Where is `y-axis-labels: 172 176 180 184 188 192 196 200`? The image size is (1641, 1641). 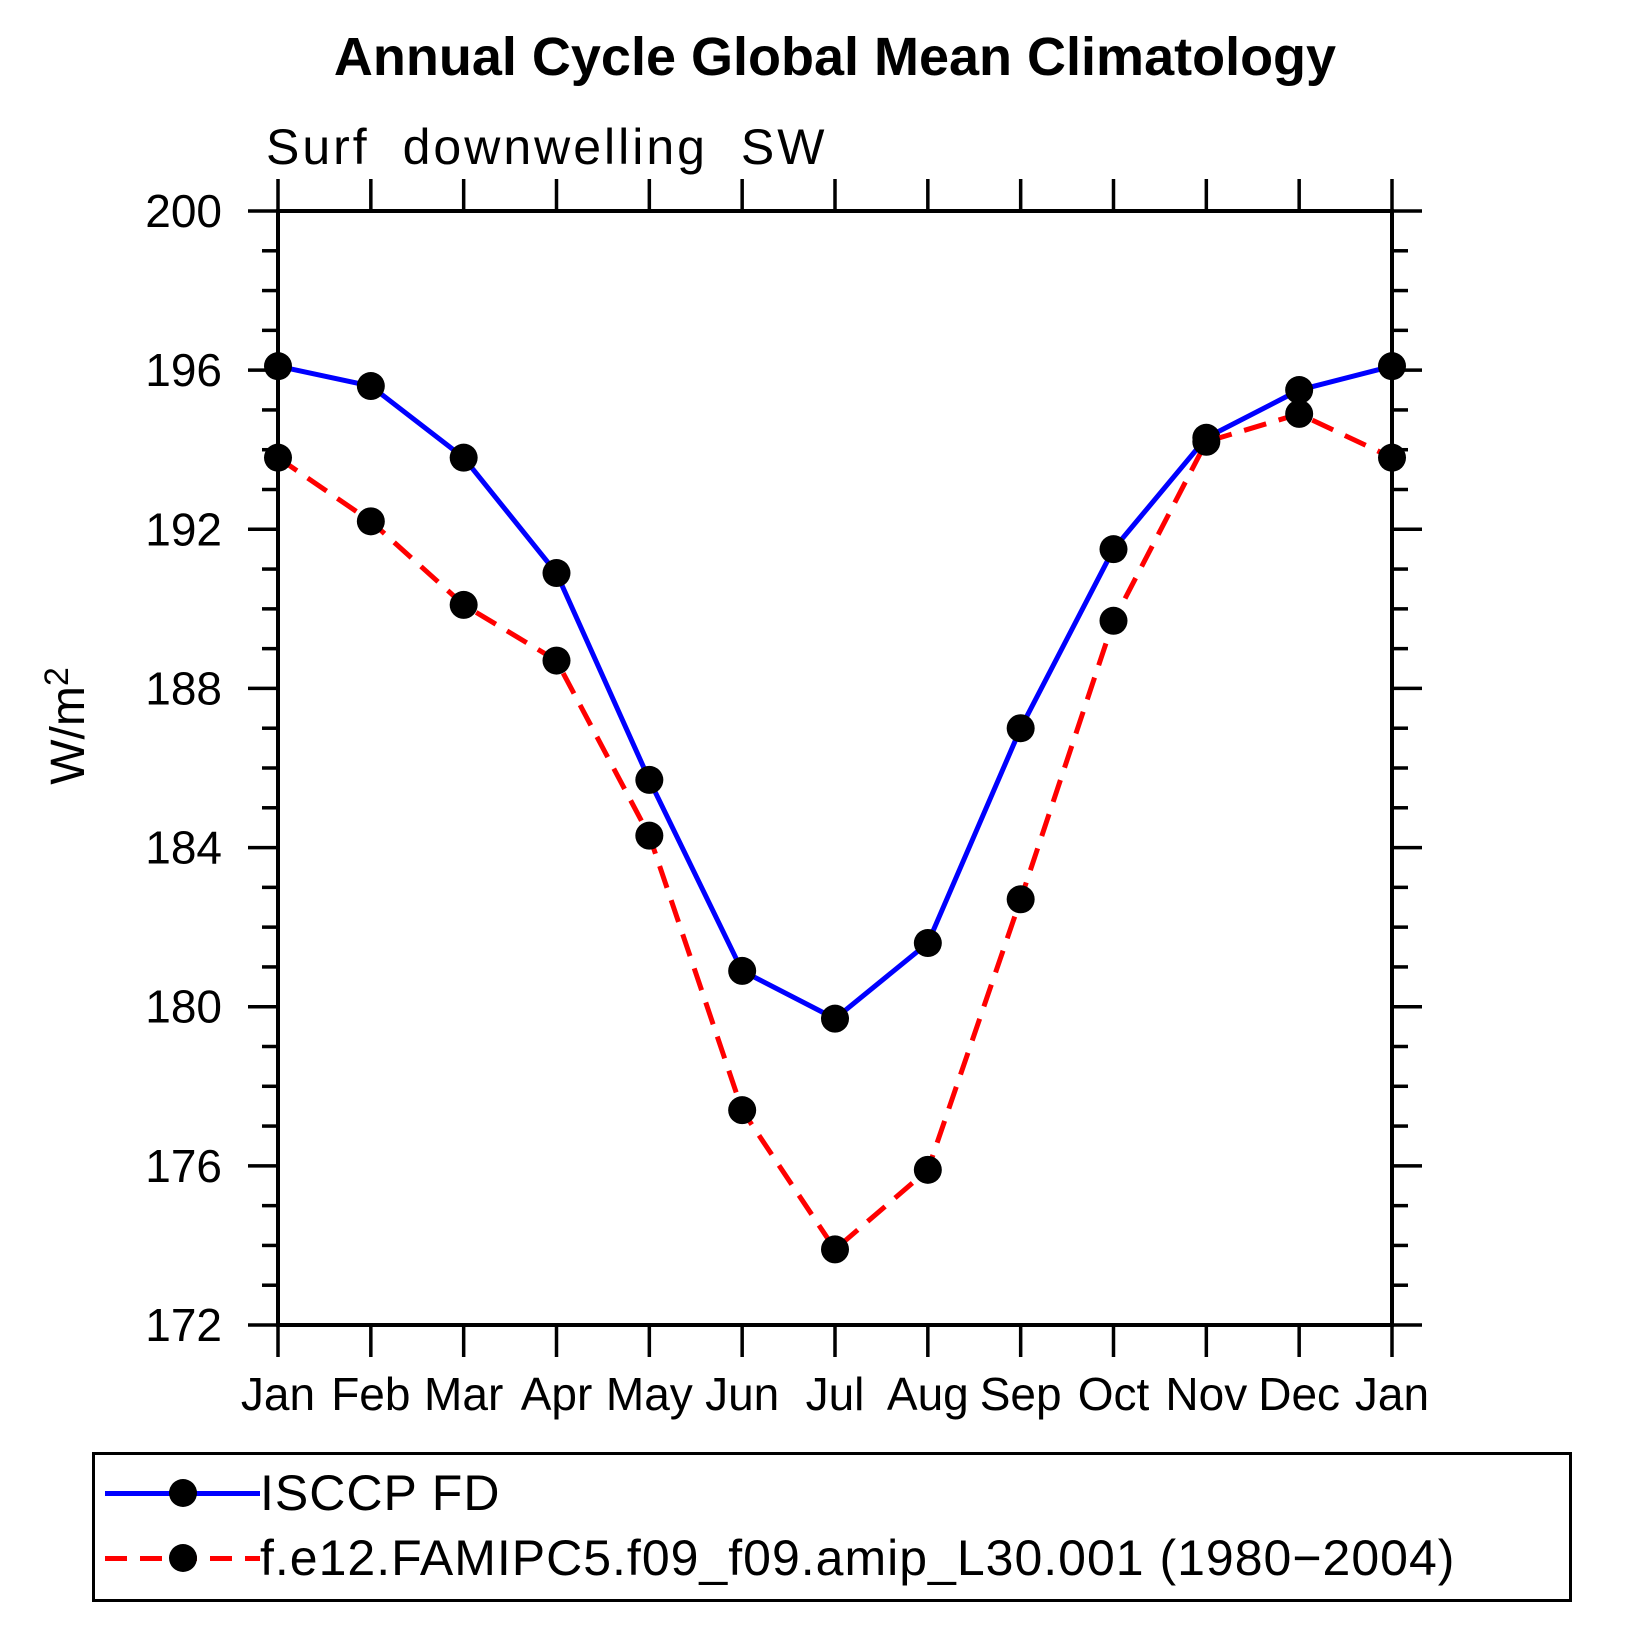 y-axis-labels: 172 176 180 184 188 192 196 200 is located at coordinates (183, 768).